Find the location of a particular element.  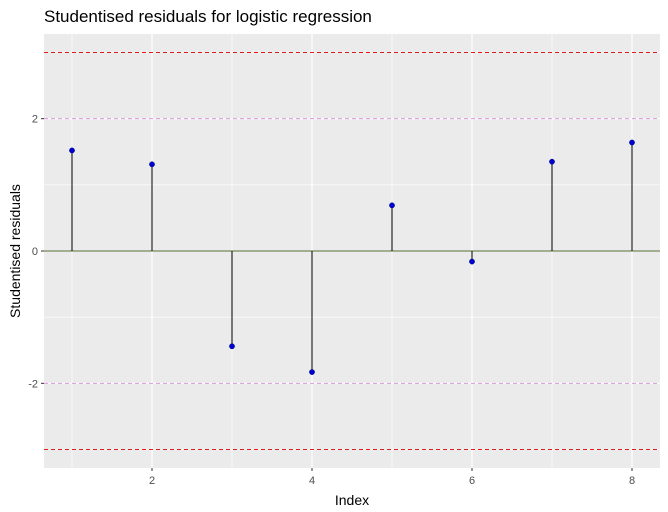

y-axis-title: Studentised residuals is located at coordinates (15, 251).